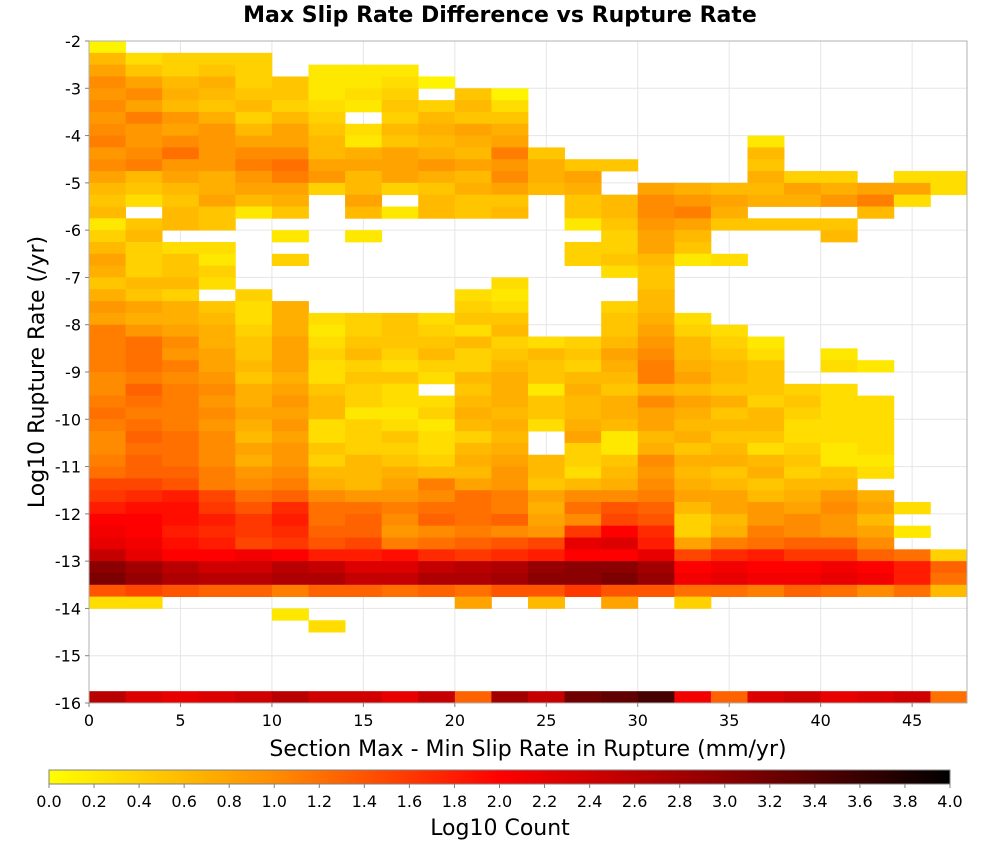 The width and height of the screenshot is (1000, 850). Describe the element at coordinates (769, 801) in the screenshot. I see `colorbar-tick-label: 3.2` at that location.